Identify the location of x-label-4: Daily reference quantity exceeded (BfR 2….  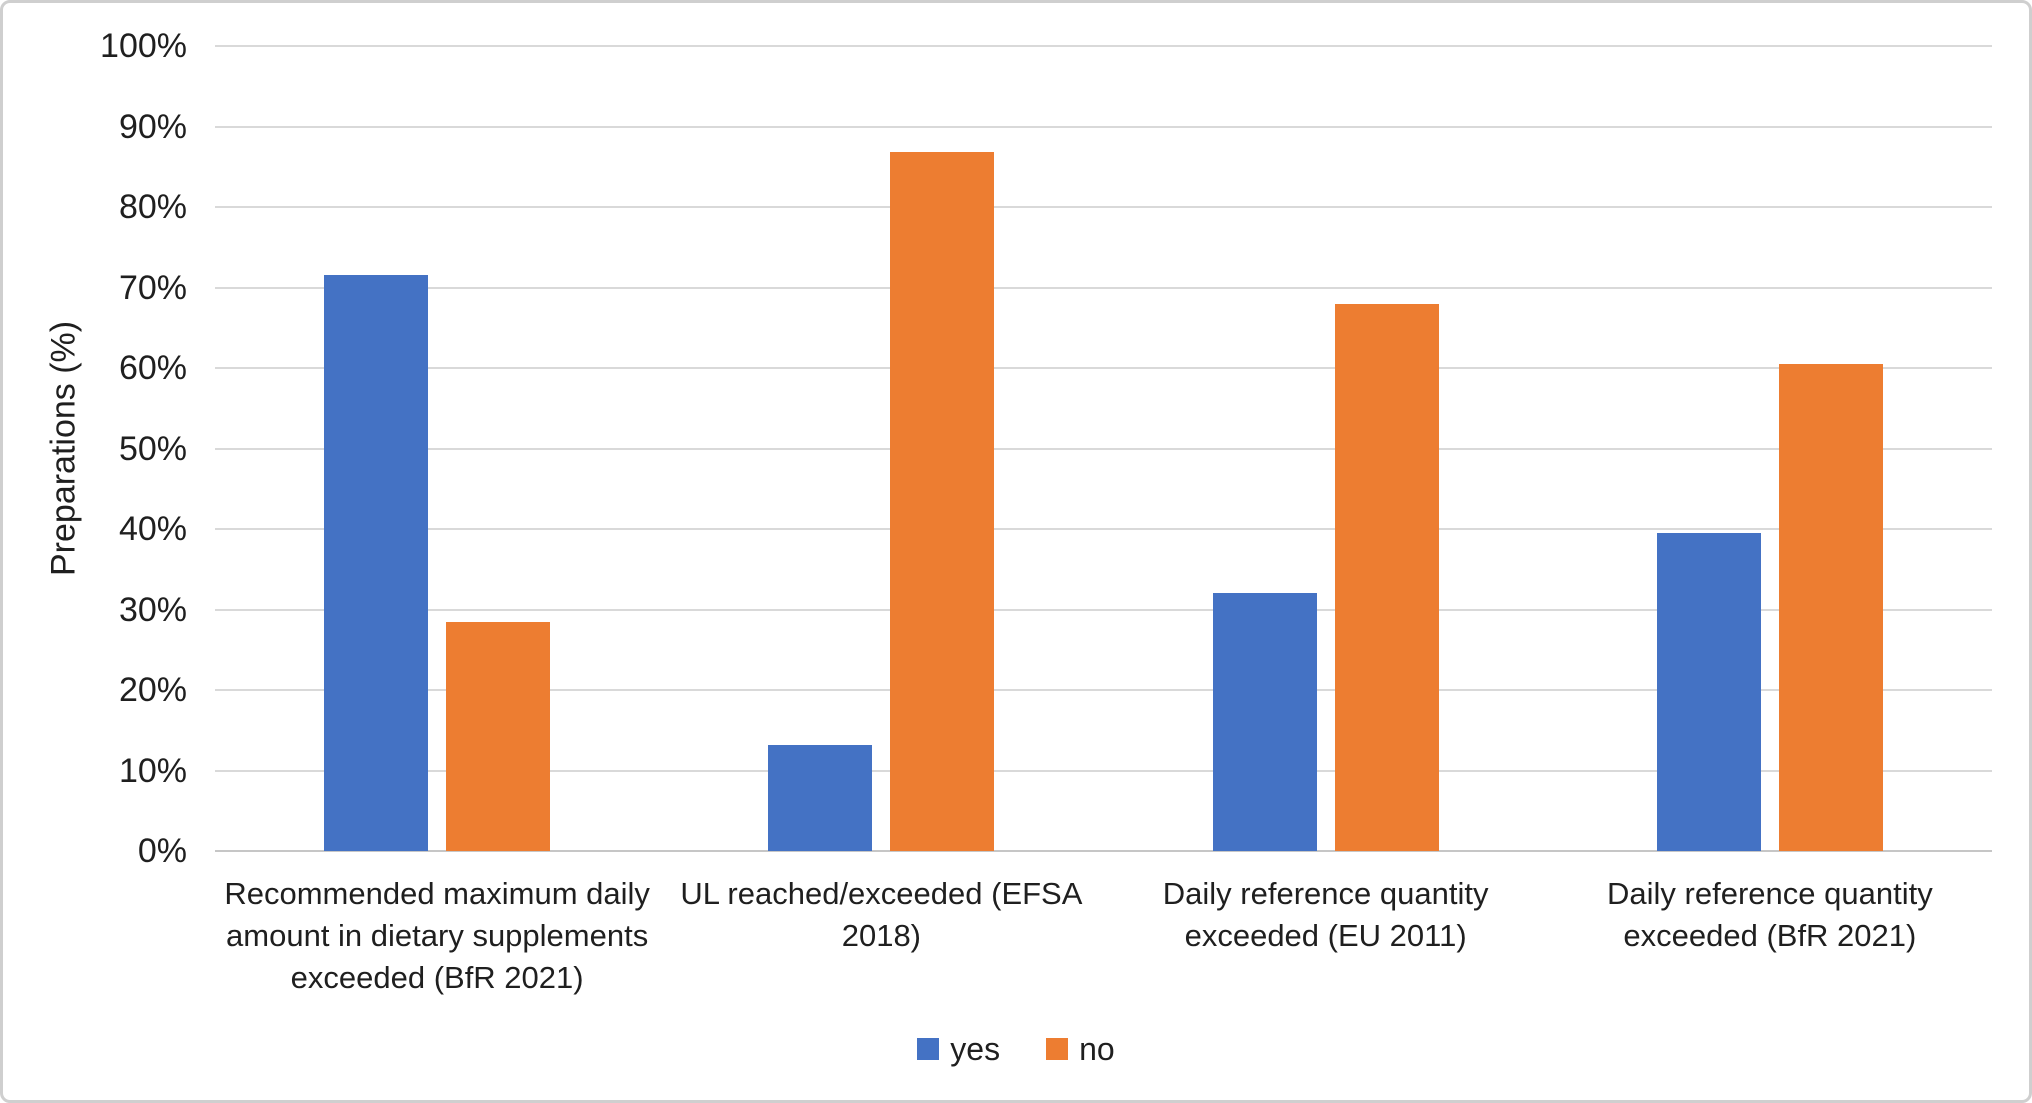
(1770, 914).